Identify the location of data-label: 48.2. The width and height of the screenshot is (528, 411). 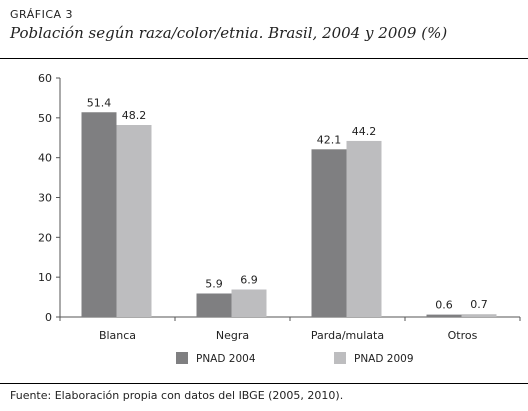
(134, 115).